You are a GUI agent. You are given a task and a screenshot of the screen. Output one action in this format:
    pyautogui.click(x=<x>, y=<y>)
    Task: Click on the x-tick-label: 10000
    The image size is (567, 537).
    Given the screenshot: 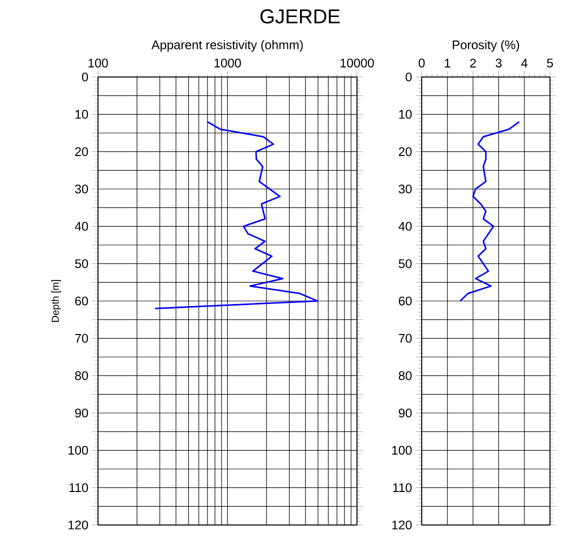 What is the action you would take?
    pyautogui.click(x=357, y=63)
    